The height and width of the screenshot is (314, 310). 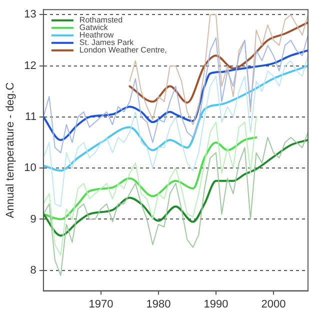 What do you see at coordinates (33, 270) in the screenshot?
I see `y-tick-label: 8` at bounding box center [33, 270].